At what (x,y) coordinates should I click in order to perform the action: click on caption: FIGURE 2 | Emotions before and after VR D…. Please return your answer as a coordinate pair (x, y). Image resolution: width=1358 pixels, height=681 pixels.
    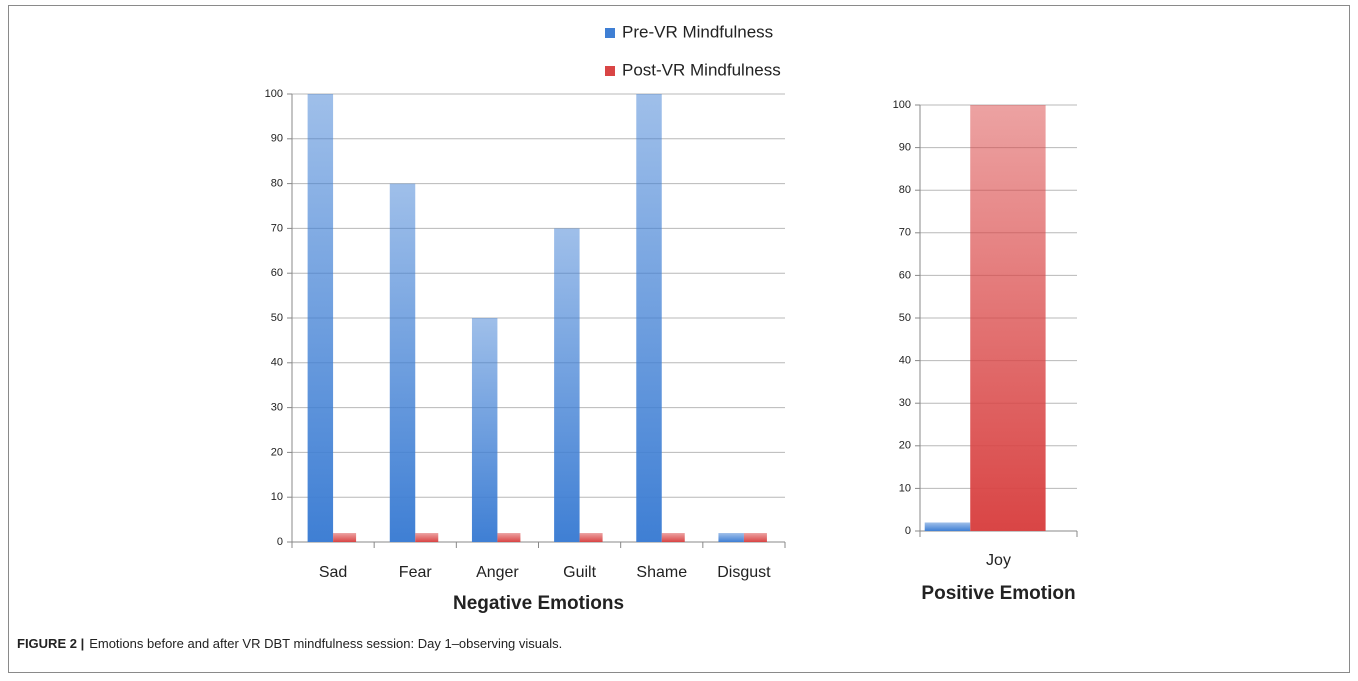
    Looking at the image, I should click on (289, 643).